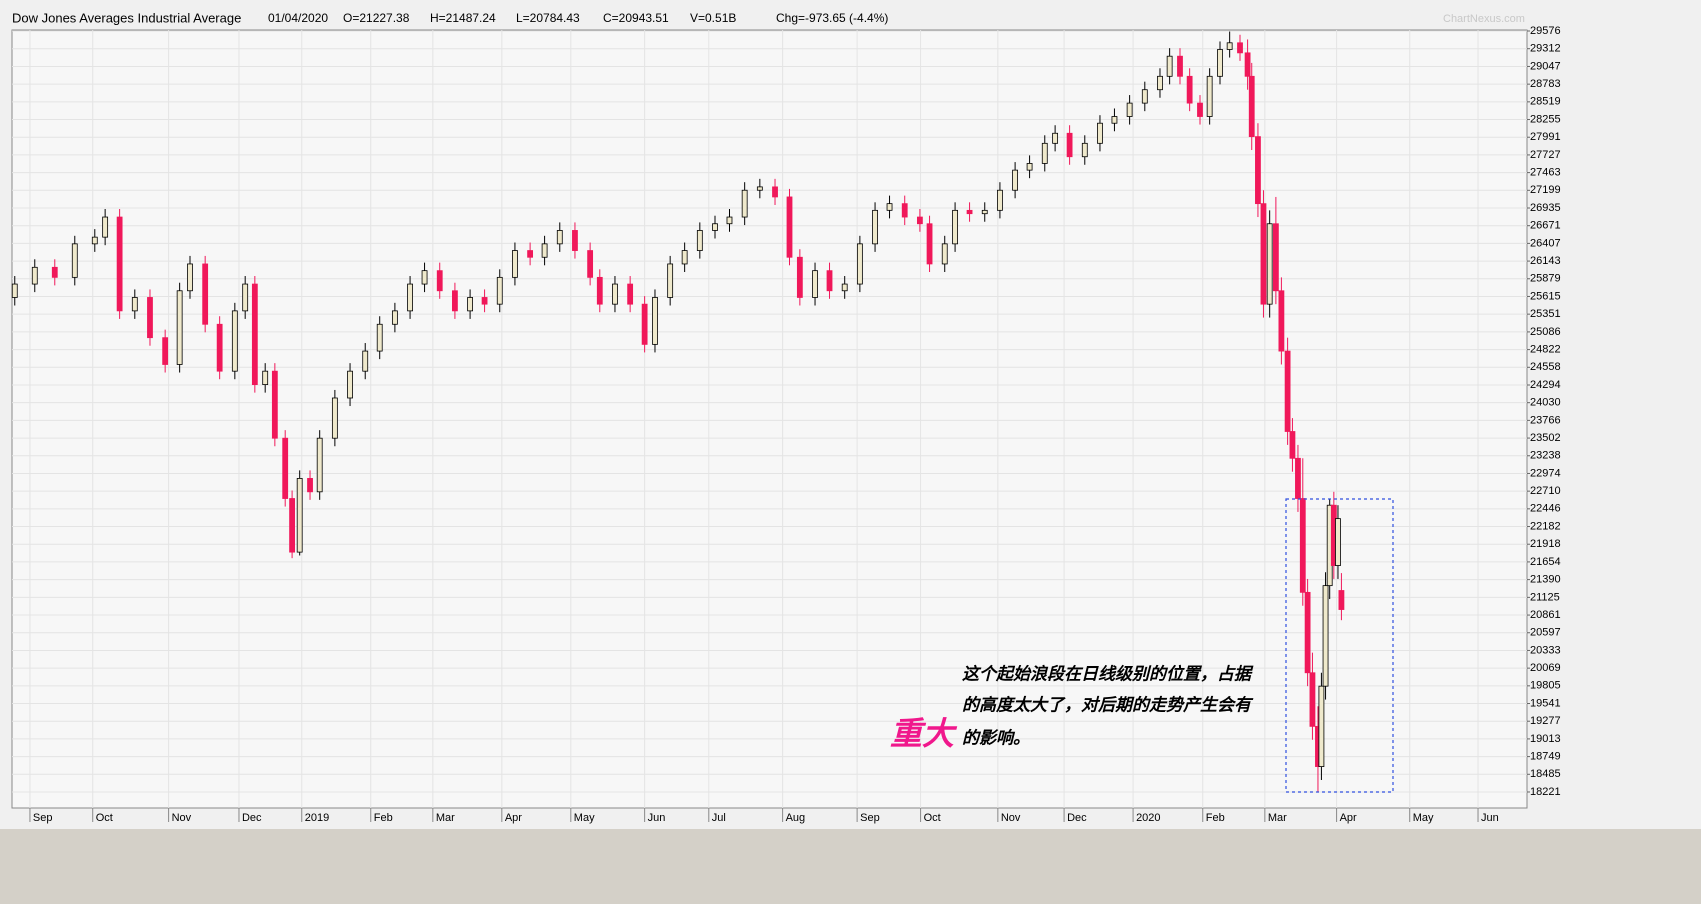 Image resolution: width=1701 pixels, height=904 pixels. Describe the element at coordinates (1545, 137) in the screenshot. I see `y-tick-label: 27991` at that location.